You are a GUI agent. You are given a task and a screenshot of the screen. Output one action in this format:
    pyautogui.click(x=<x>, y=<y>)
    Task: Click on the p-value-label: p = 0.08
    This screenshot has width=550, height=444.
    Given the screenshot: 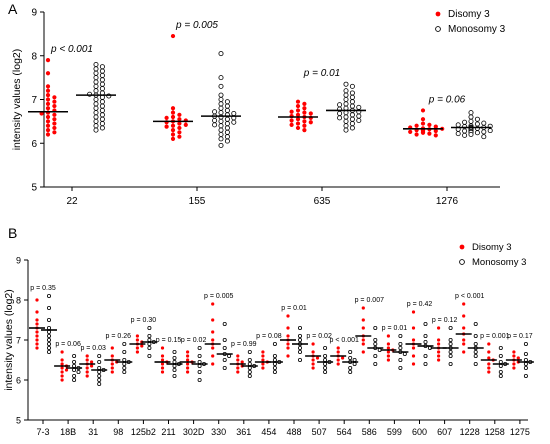 What is the action you would take?
    pyautogui.click(x=269, y=336)
    